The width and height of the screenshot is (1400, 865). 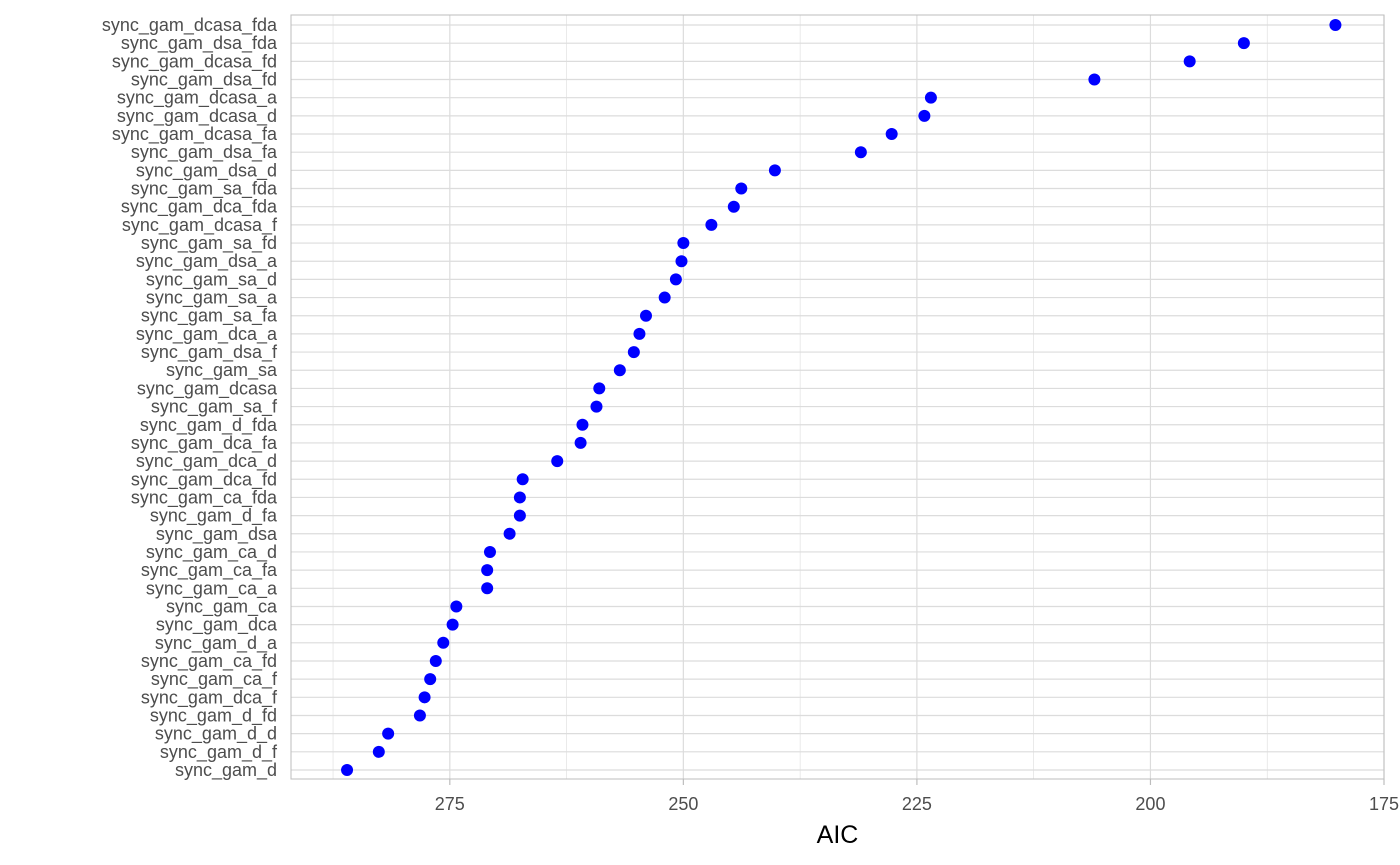 What do you see at coordinates (195, 134) in the screenshot?
I see `y-tick-label: sync_gam_dcasa_fa` at bounding box center [195, 134].